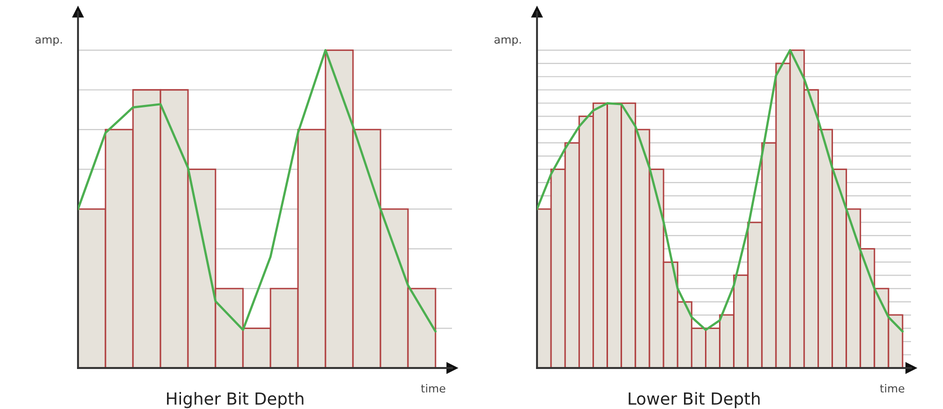  What do you see at coordinates (235, 400) in the screenshot?
I see `text: Higher Bit Depth` at bounding box center [235, 400].